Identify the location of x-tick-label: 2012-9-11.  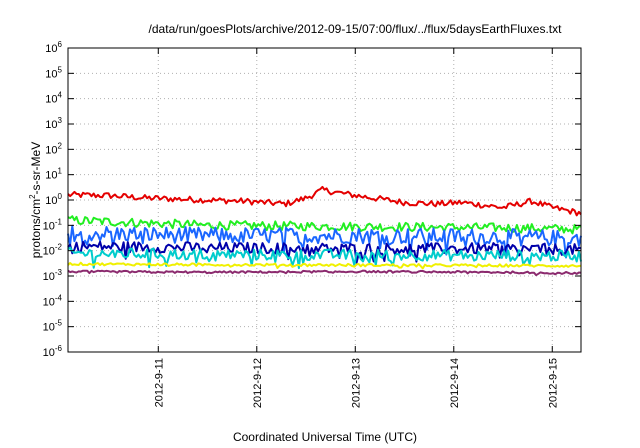
(159, 382).